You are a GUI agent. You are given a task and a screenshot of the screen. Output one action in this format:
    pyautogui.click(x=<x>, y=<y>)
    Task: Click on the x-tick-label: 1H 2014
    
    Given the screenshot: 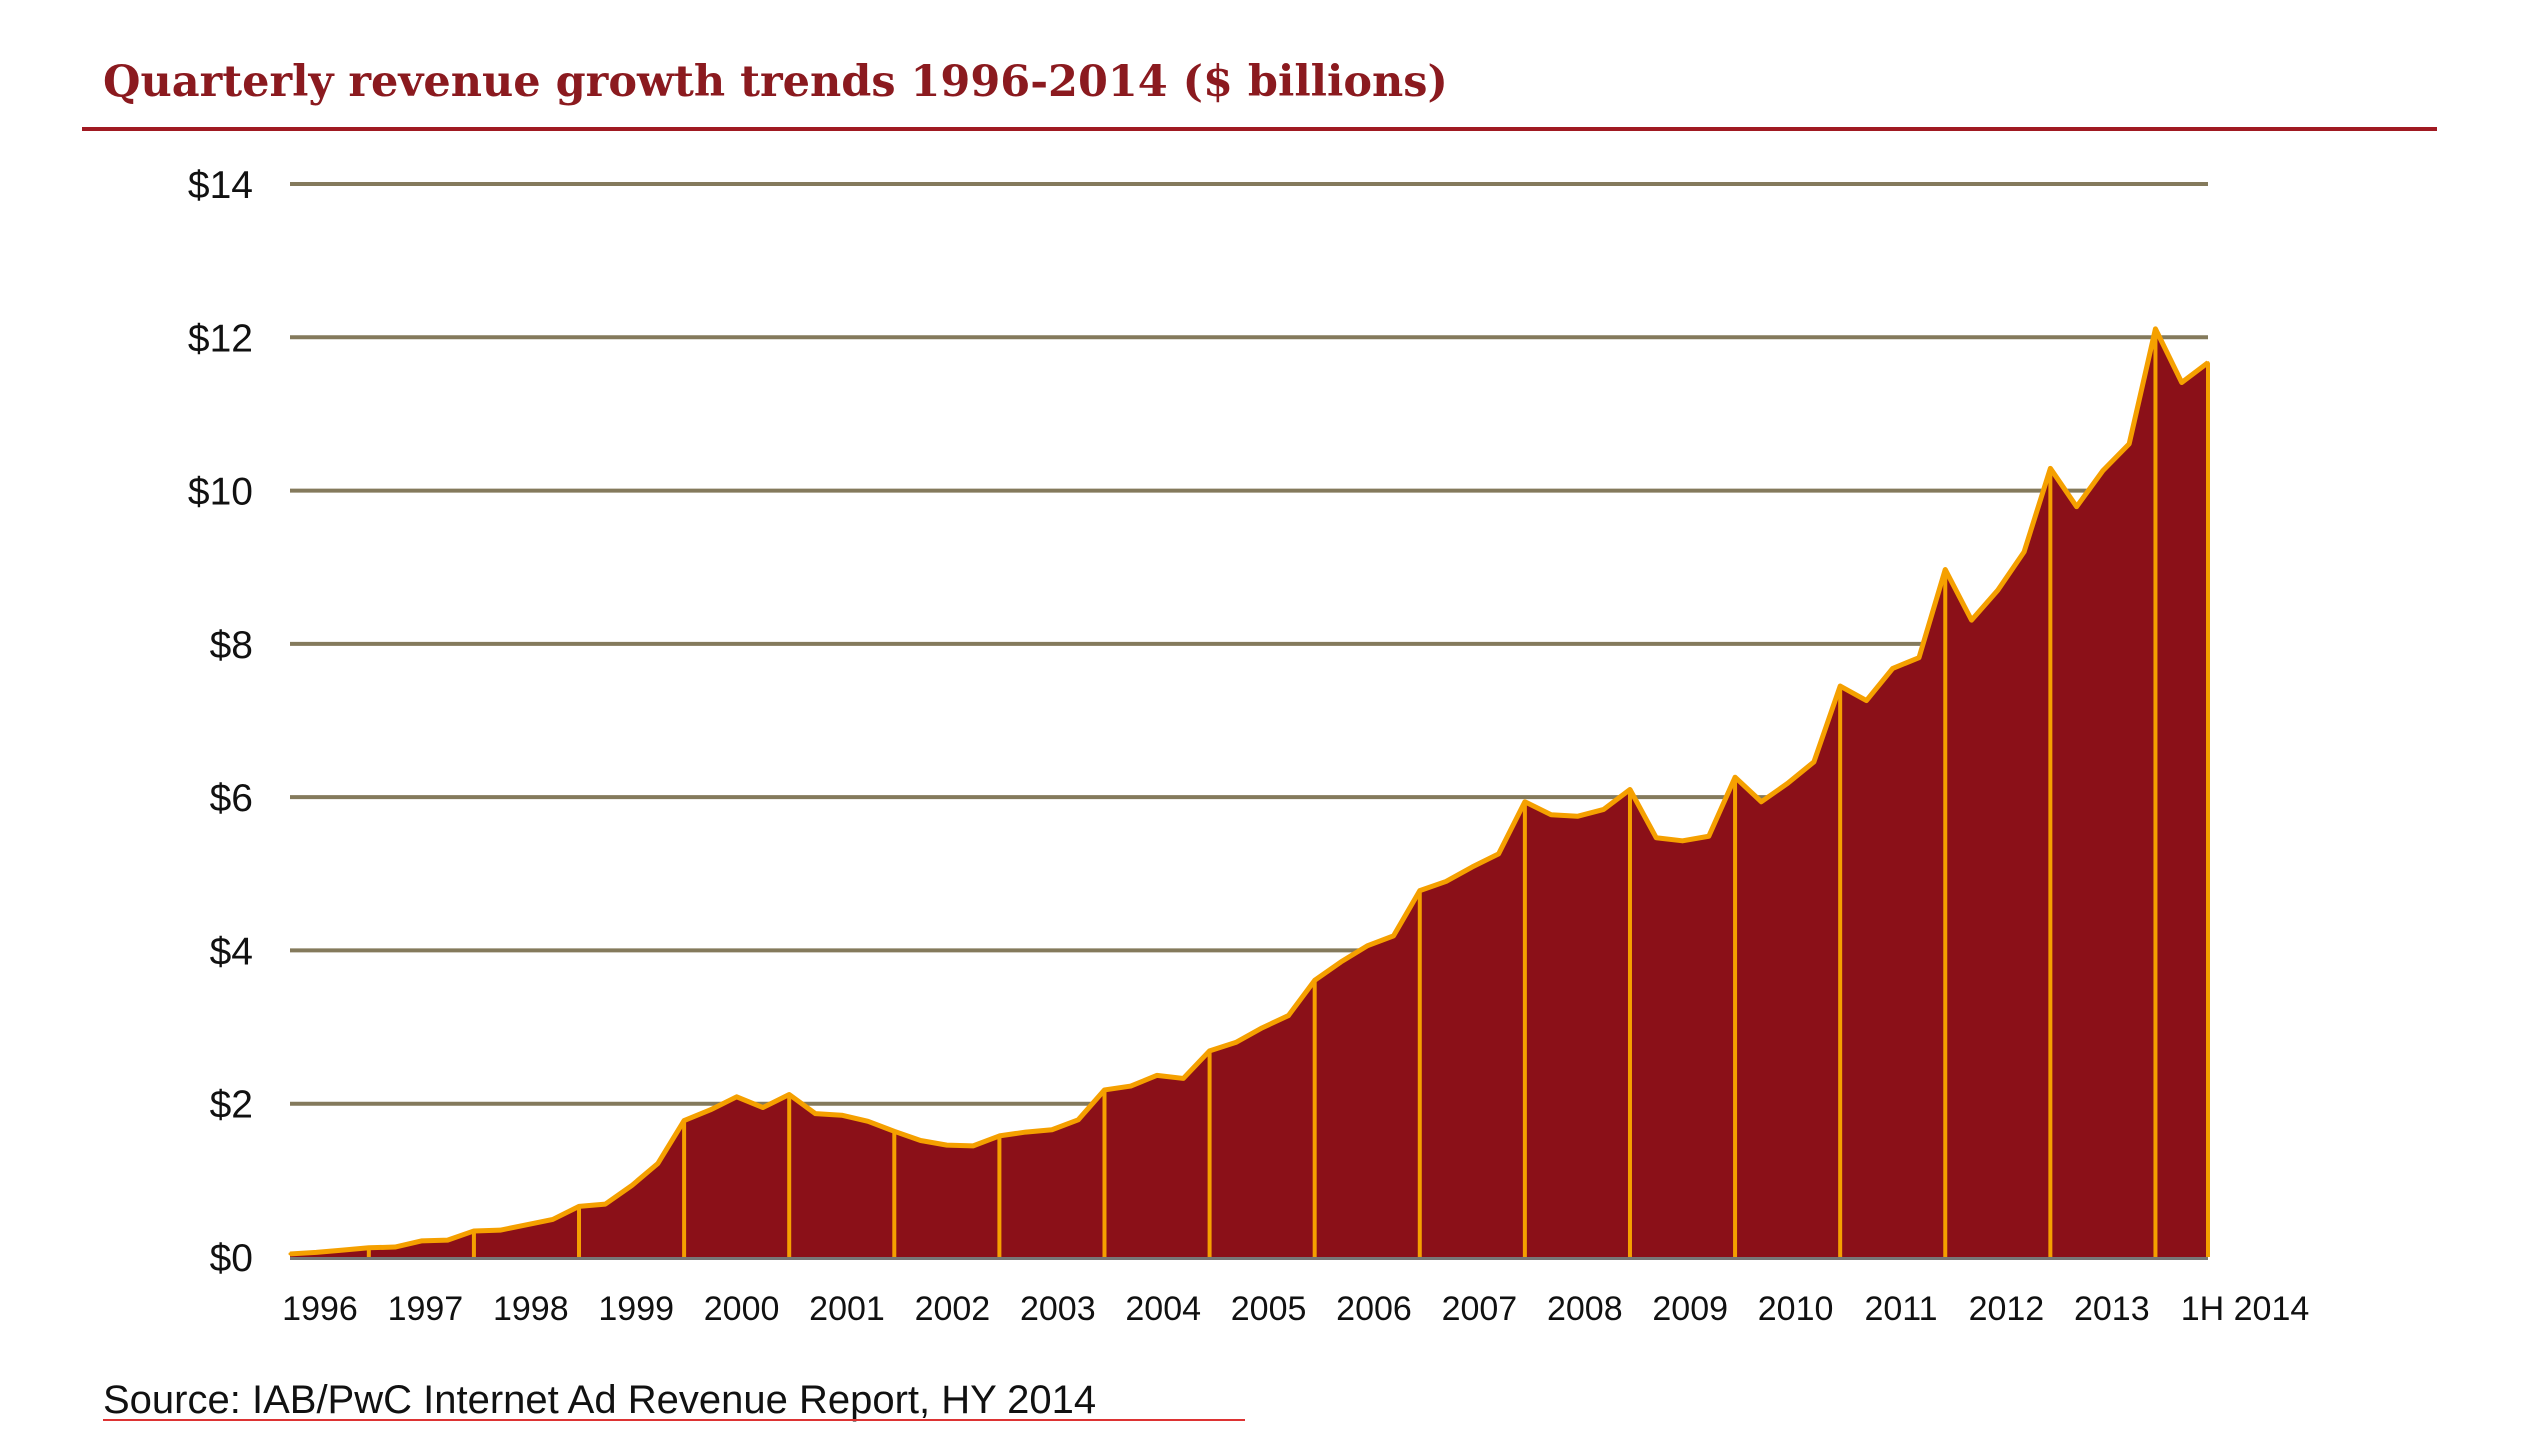 What is the action you would take?
    pyautogui.click(x=2245, y=1309)
    